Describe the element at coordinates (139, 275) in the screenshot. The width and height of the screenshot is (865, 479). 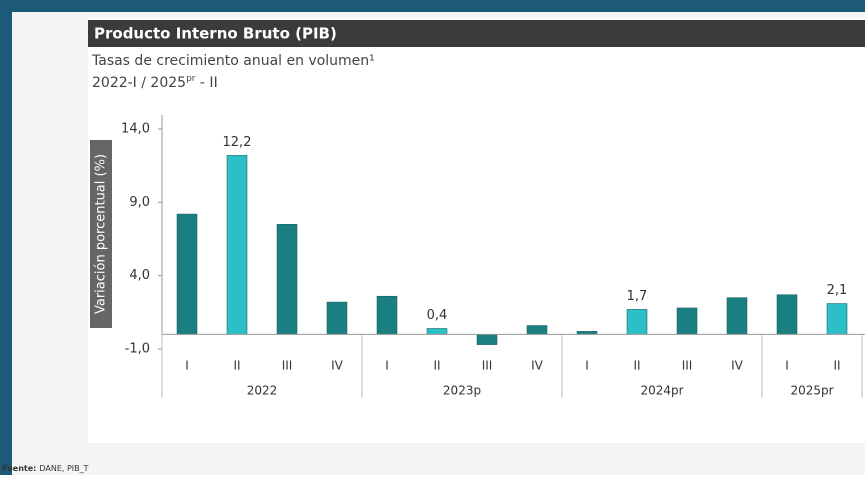
I see `y-tick-label: 4,0` at that location.